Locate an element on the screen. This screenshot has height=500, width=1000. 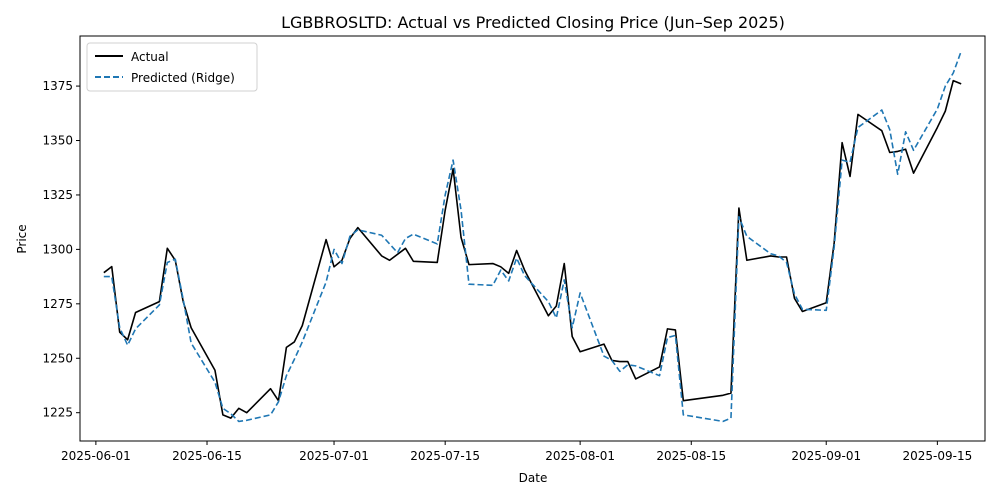
x-tick-label: 2025-06-01 is located at coordinates (96, 456).